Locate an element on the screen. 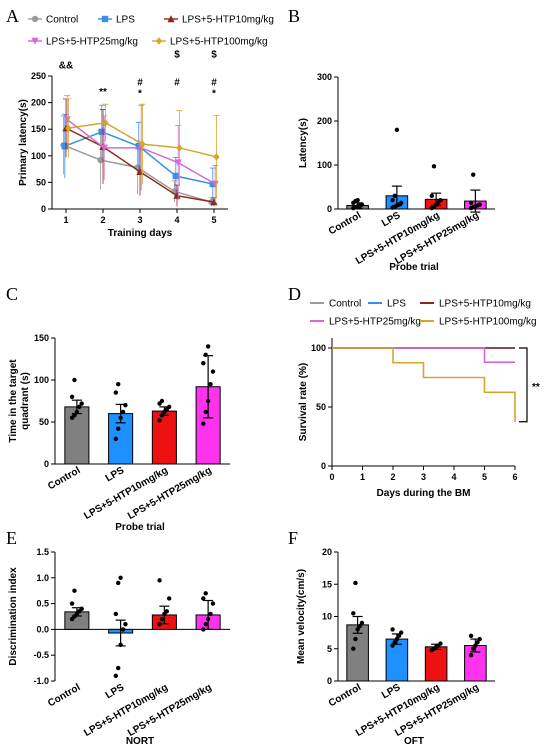 The width and height of the screenshot is (550, 749). y-tick-label: 20 is located at coordinates (327, 552).